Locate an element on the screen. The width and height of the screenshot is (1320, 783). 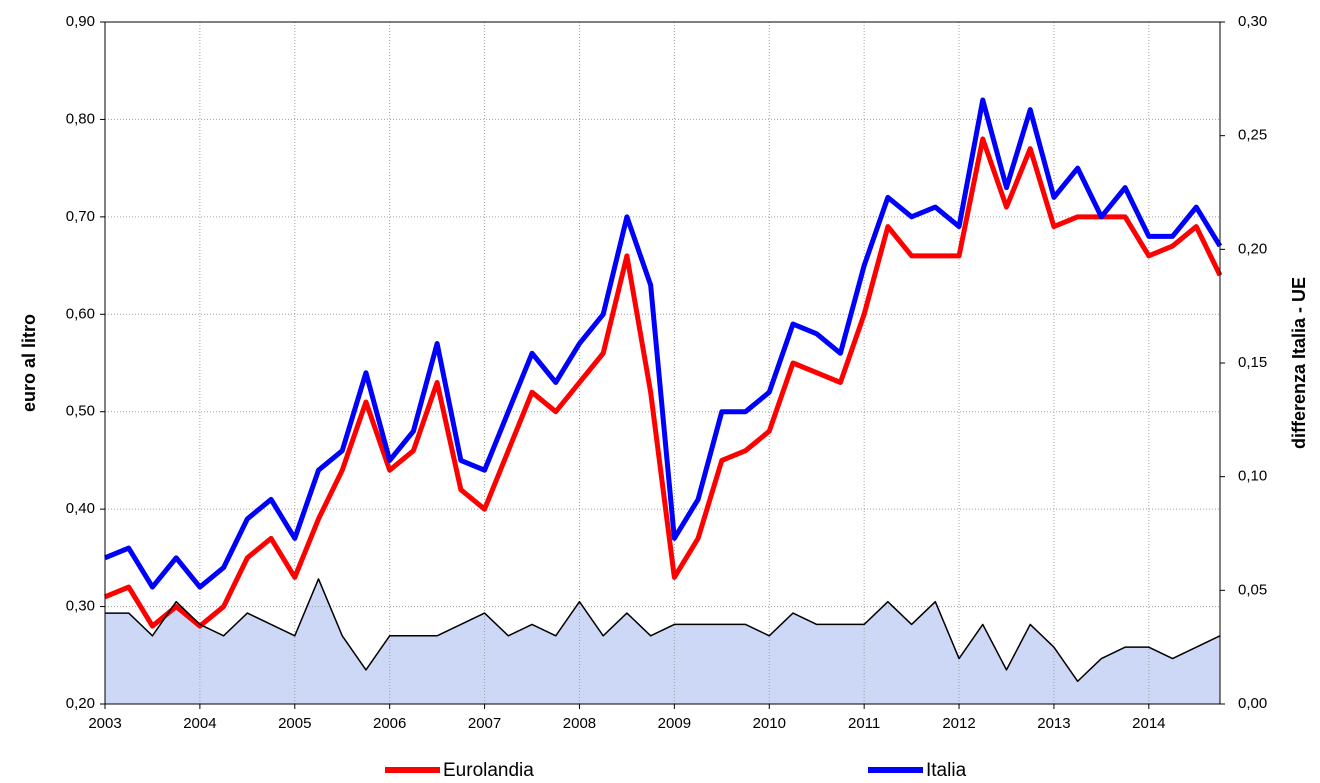
x-tick-label: 2003 is located at coordinates (104, 723).